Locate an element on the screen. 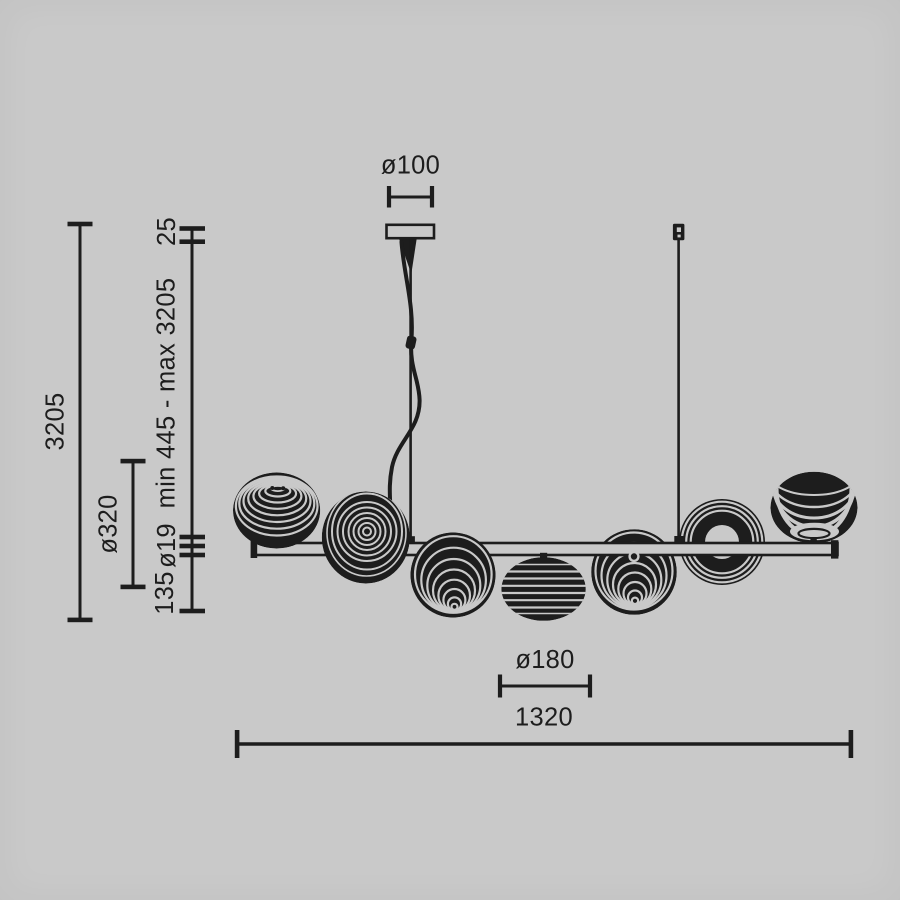 This screenshot has width=900, height=900. rod-end-cap-left is located at coordinates (254, 549).